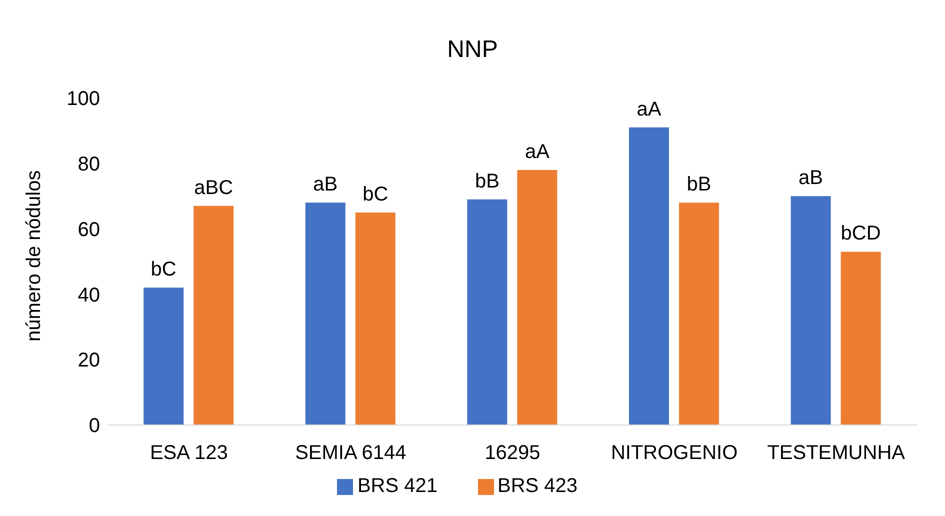 Image resolution: width=945 pixels, height=516 pixels. Describe the element at coordinates (836, 453) in the screenshot. I see `x-tick-label: TESTEMUNHA` at that location.